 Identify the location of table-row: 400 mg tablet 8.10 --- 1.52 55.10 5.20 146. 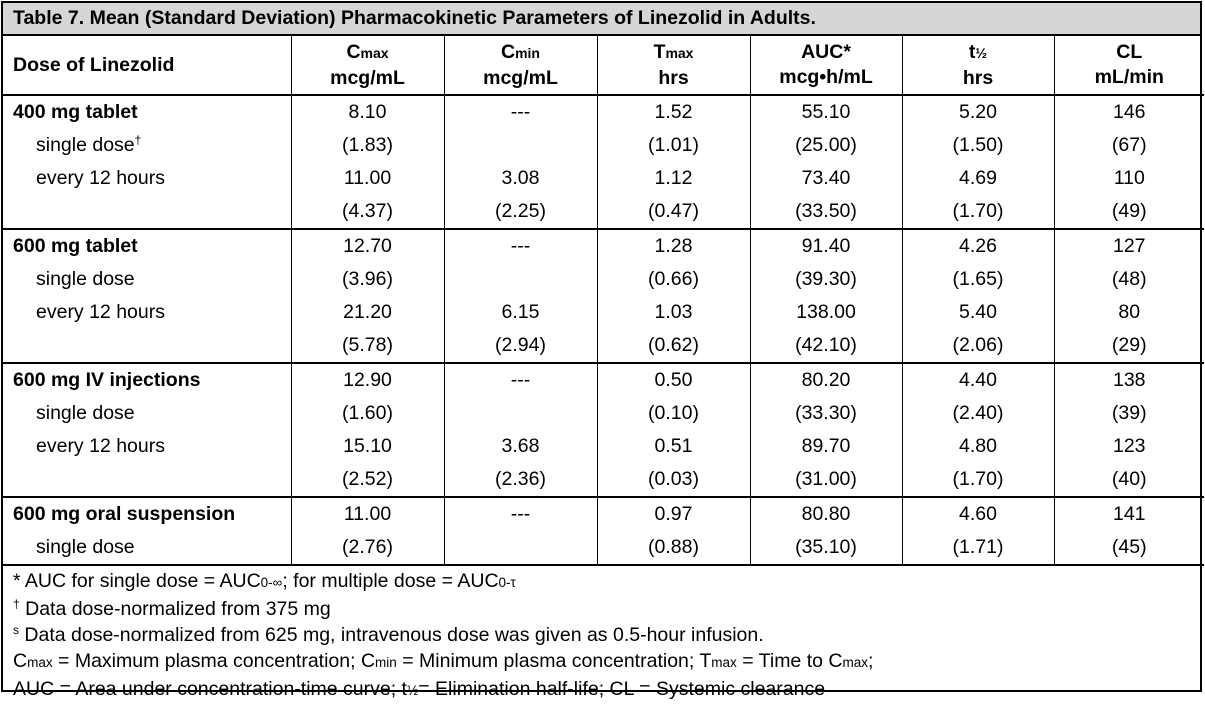
(603, 112).